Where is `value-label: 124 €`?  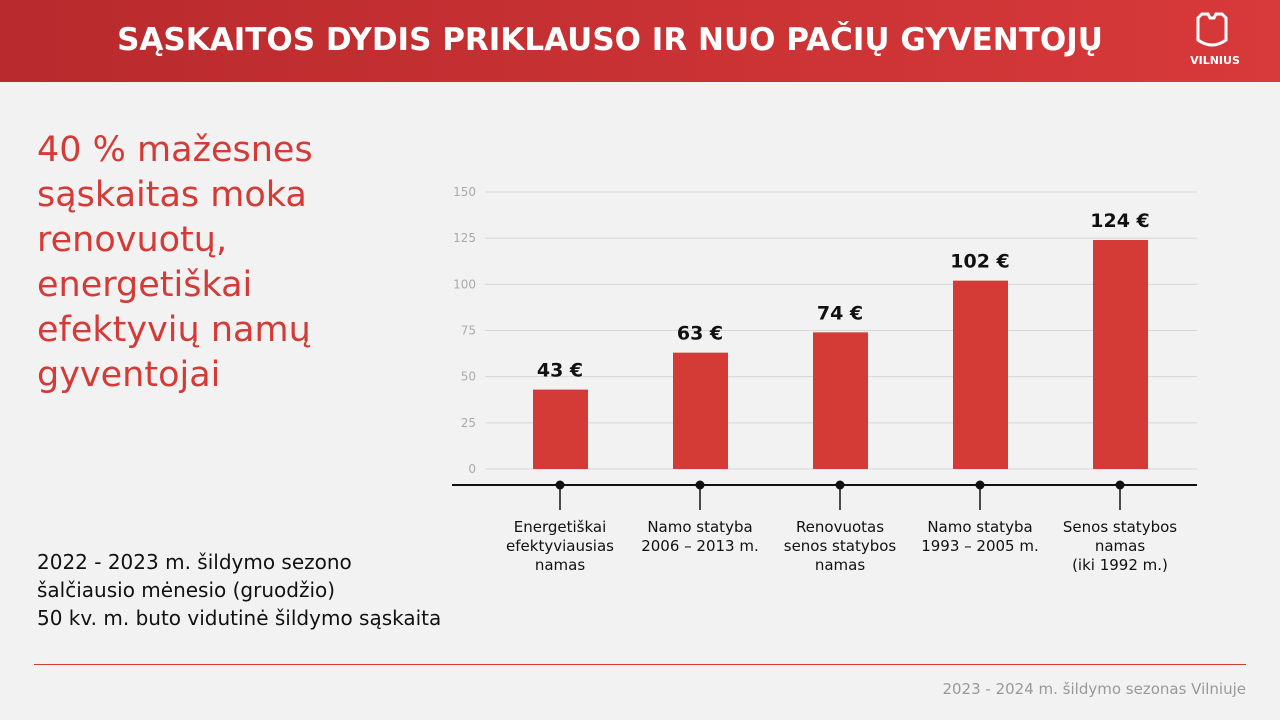 value-label: 124 € is located at coordinates (1120, 221).